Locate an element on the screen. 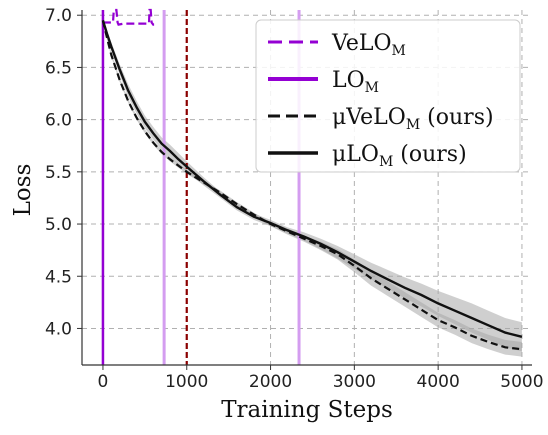 The image size is (548, 435). y-tick-label-3: 5.5 is located at coordinates (58, 173).